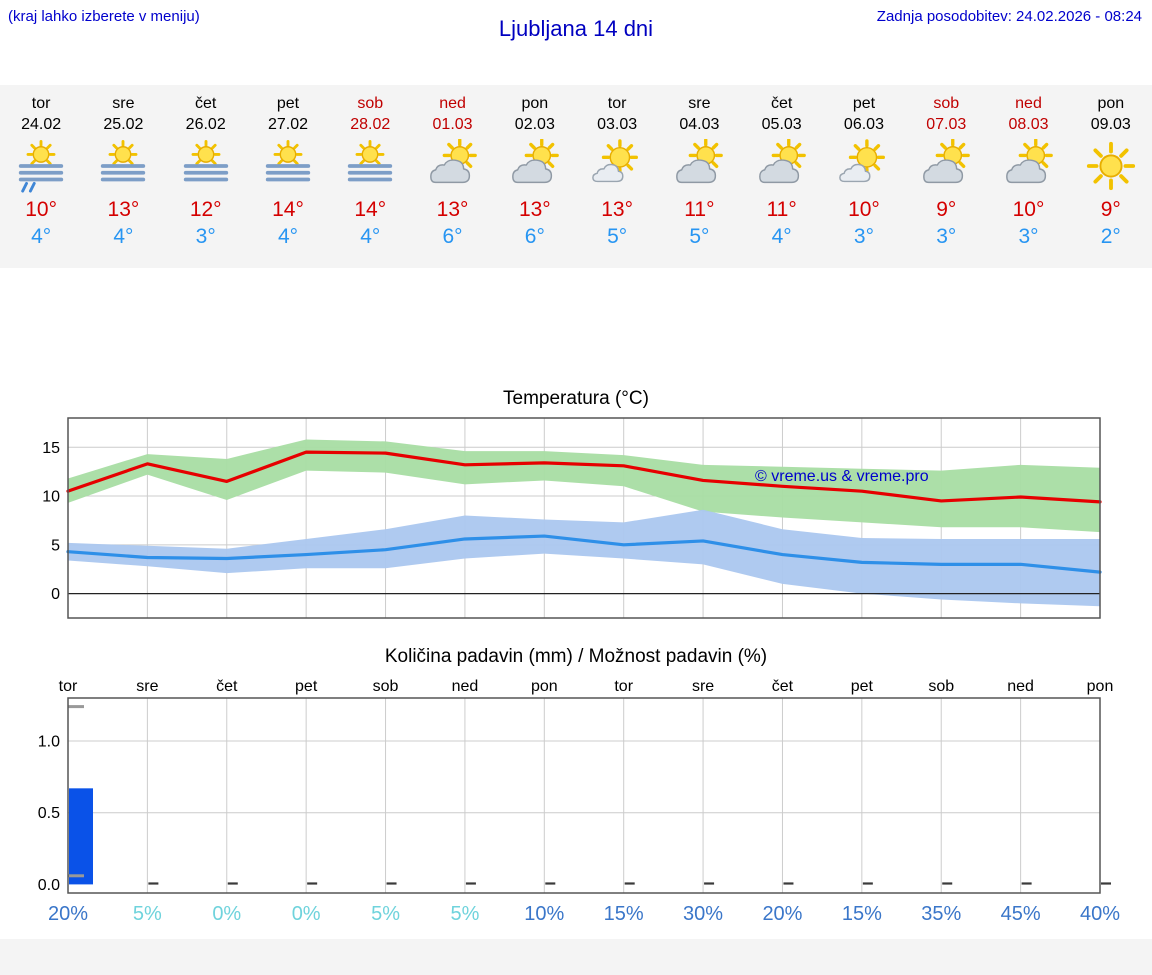 This screenshot has height=975, width=1152. Describe the element at coordinates (227, 686) in the screenshot. I see `x-axis-label: čet` at that location.